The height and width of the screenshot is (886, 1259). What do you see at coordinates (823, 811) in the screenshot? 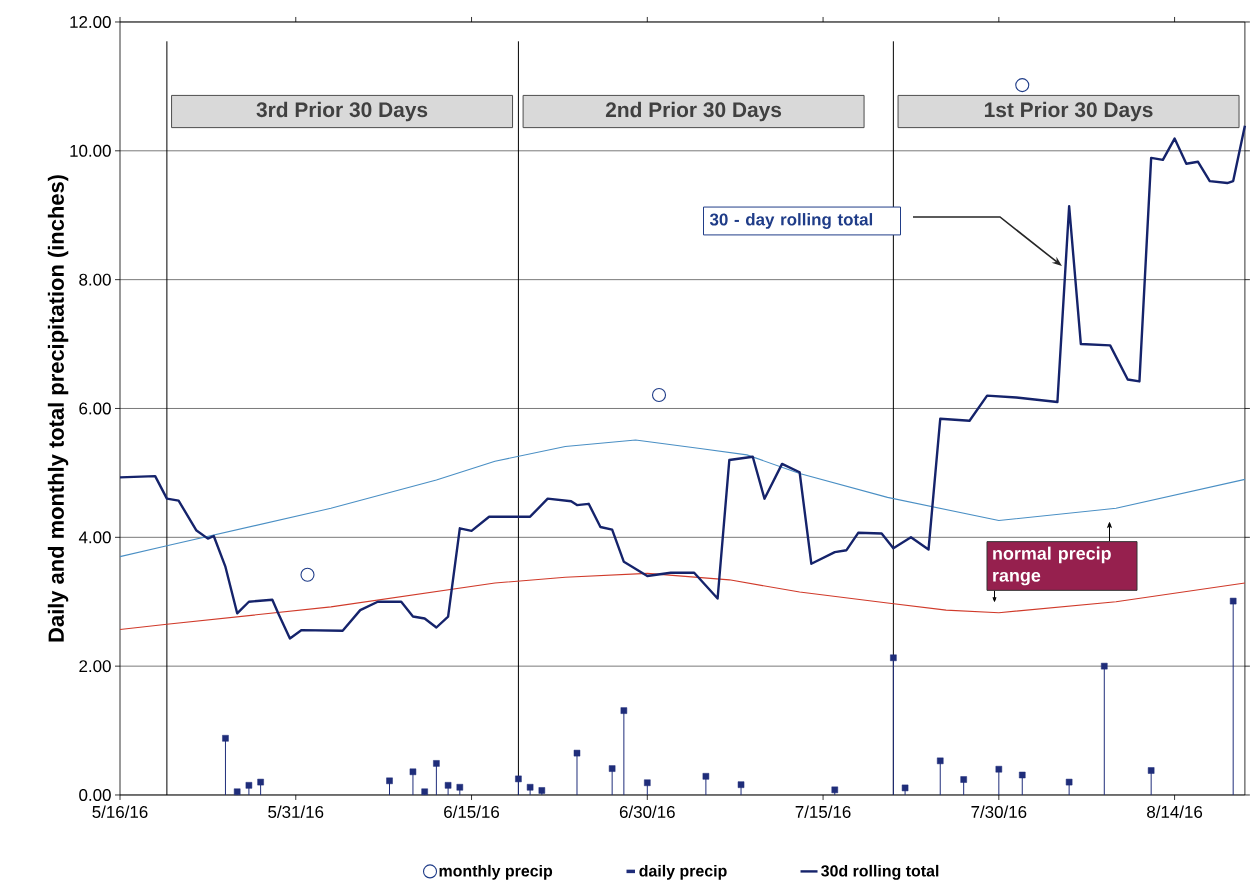
I see `x-tick-label: 7/15/16` at bounding box center [823, 811].